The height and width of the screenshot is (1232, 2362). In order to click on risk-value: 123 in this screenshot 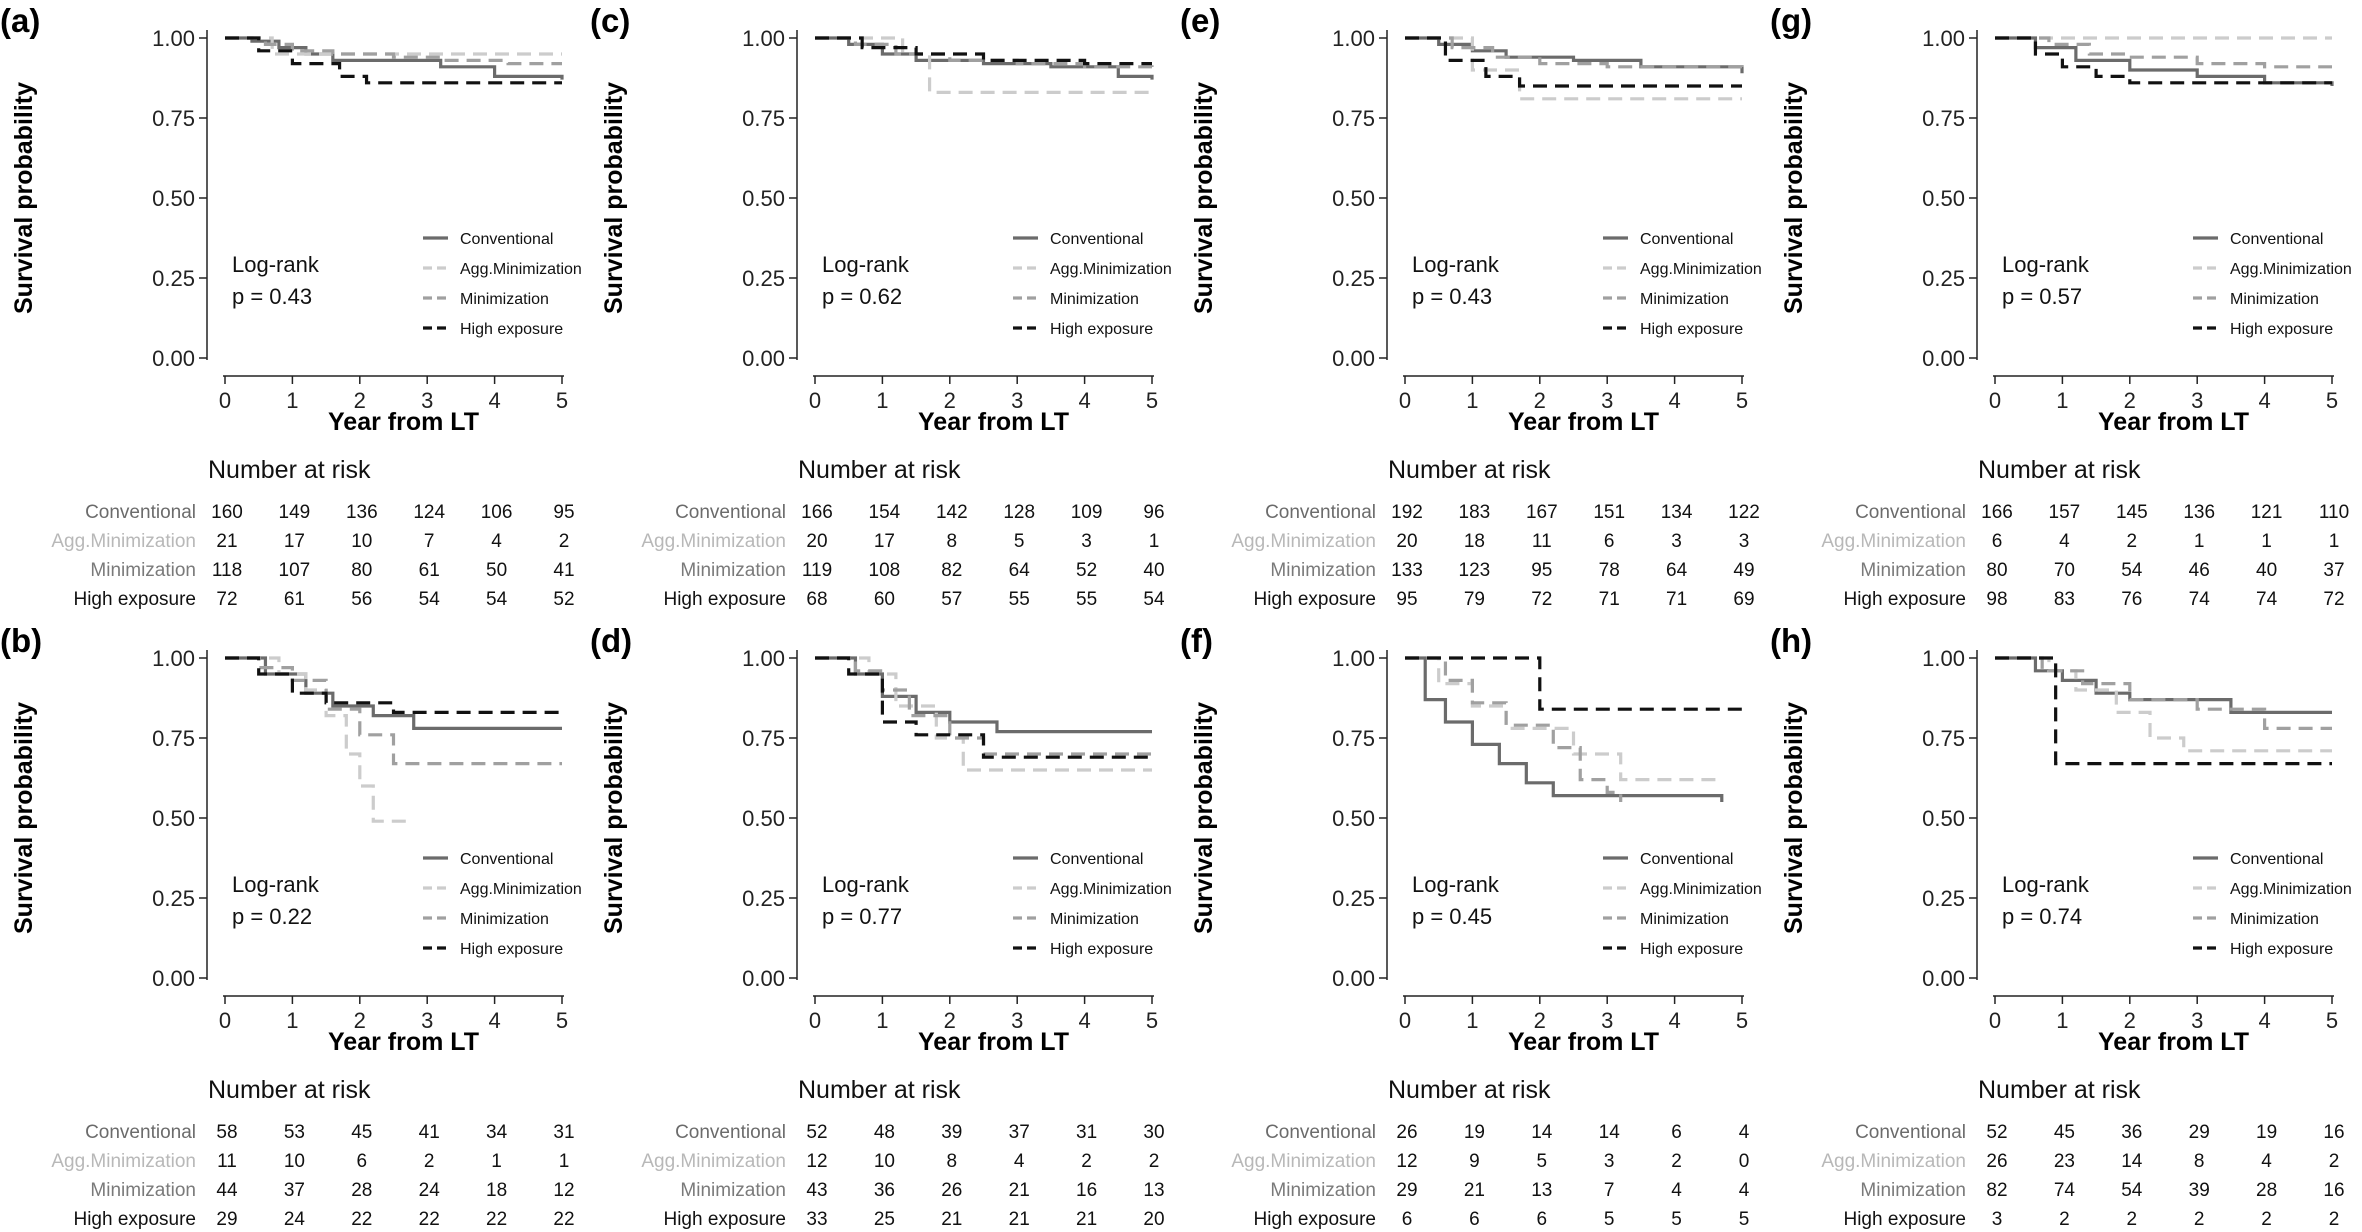, I will do `click(1475, 570)`.